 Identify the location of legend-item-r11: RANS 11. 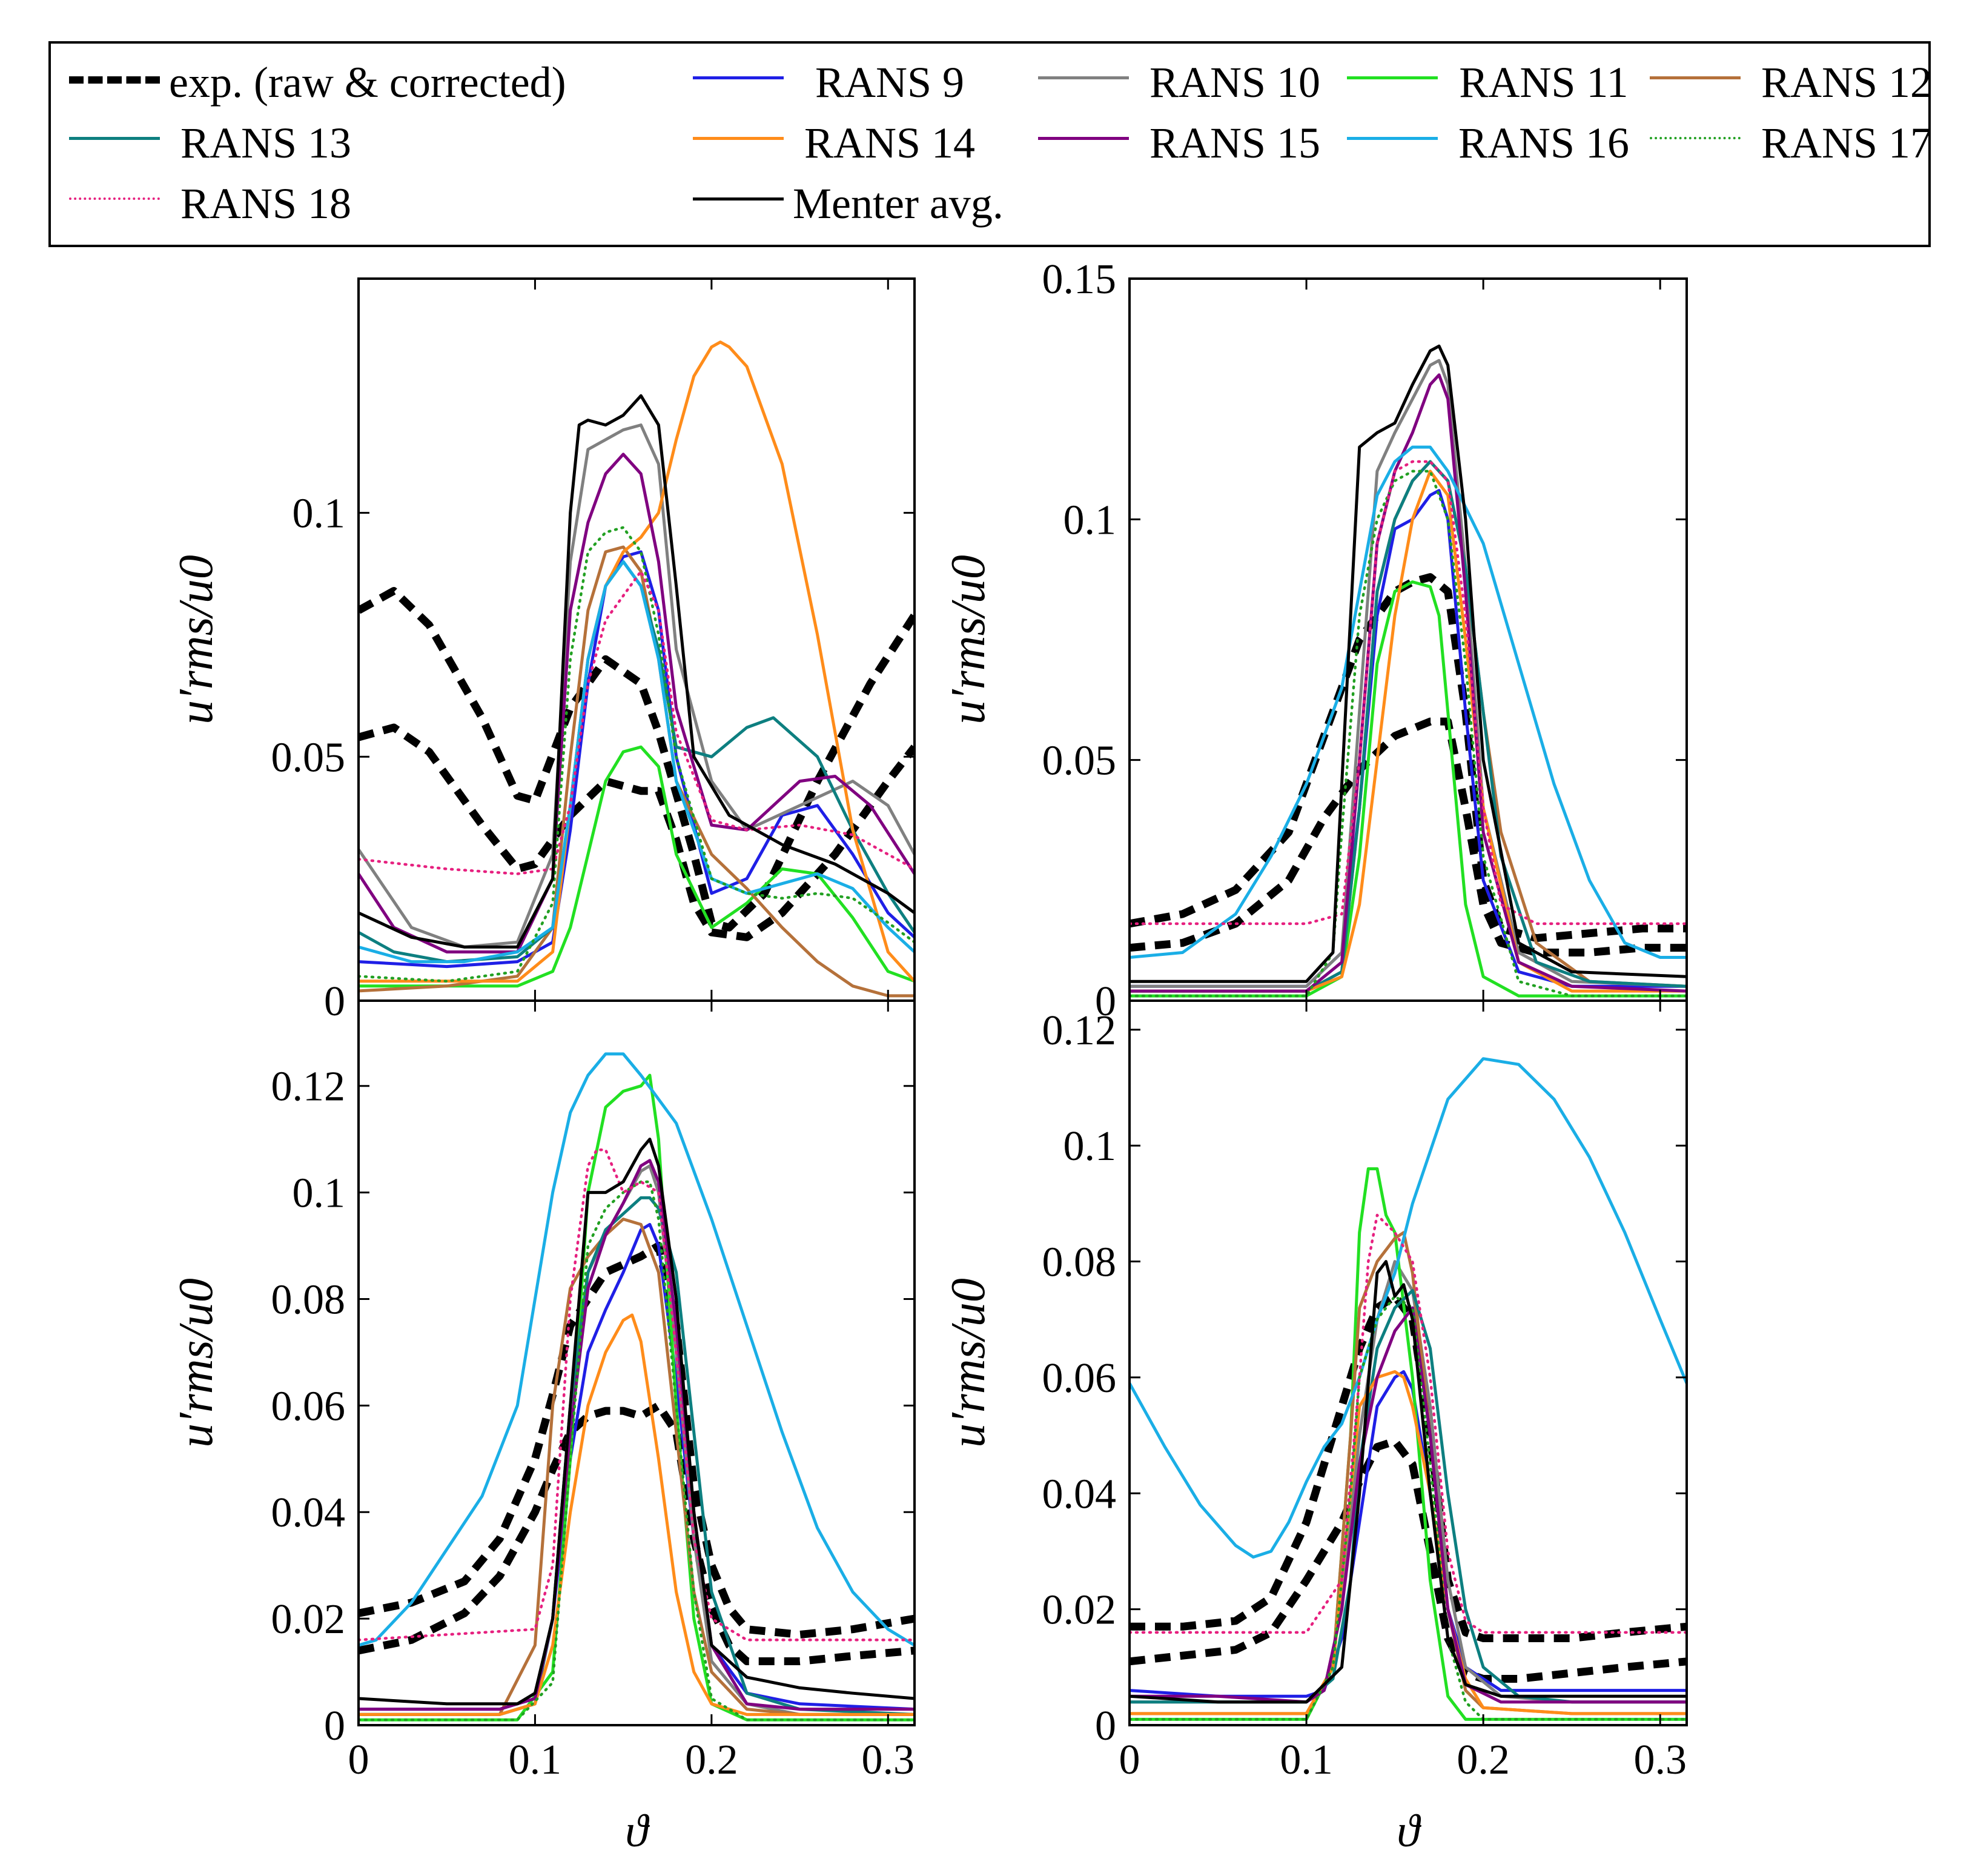
(1504, 83).